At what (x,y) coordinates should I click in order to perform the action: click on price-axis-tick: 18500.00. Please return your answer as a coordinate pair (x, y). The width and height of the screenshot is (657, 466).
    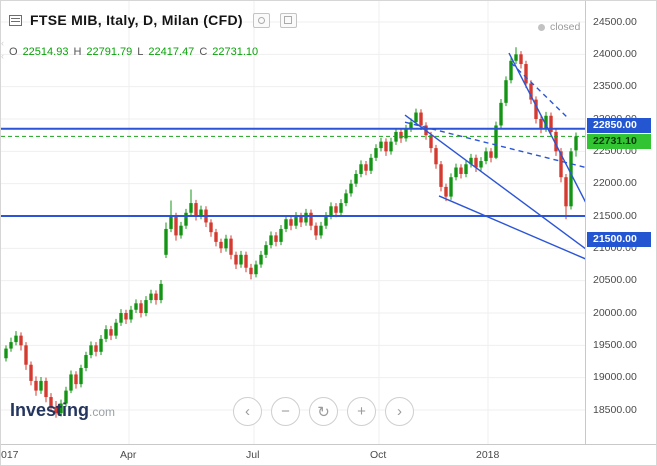
    Looking at the image, I should click on (615, 409).